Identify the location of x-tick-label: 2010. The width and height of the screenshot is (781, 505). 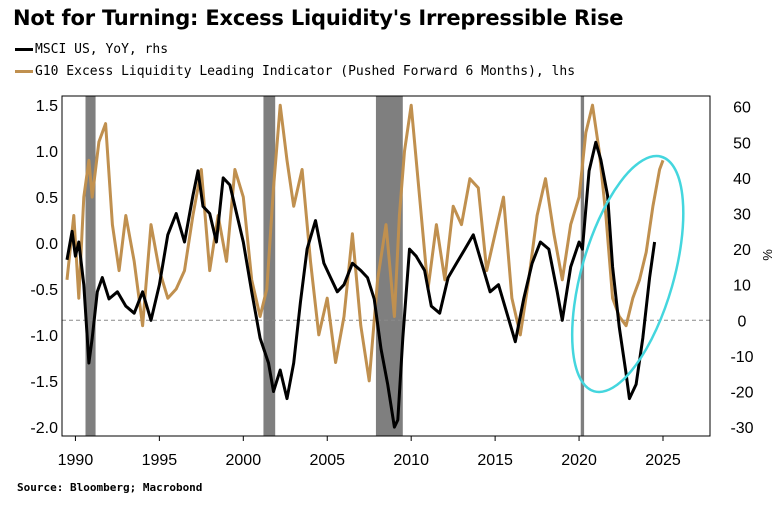
(411, 460).